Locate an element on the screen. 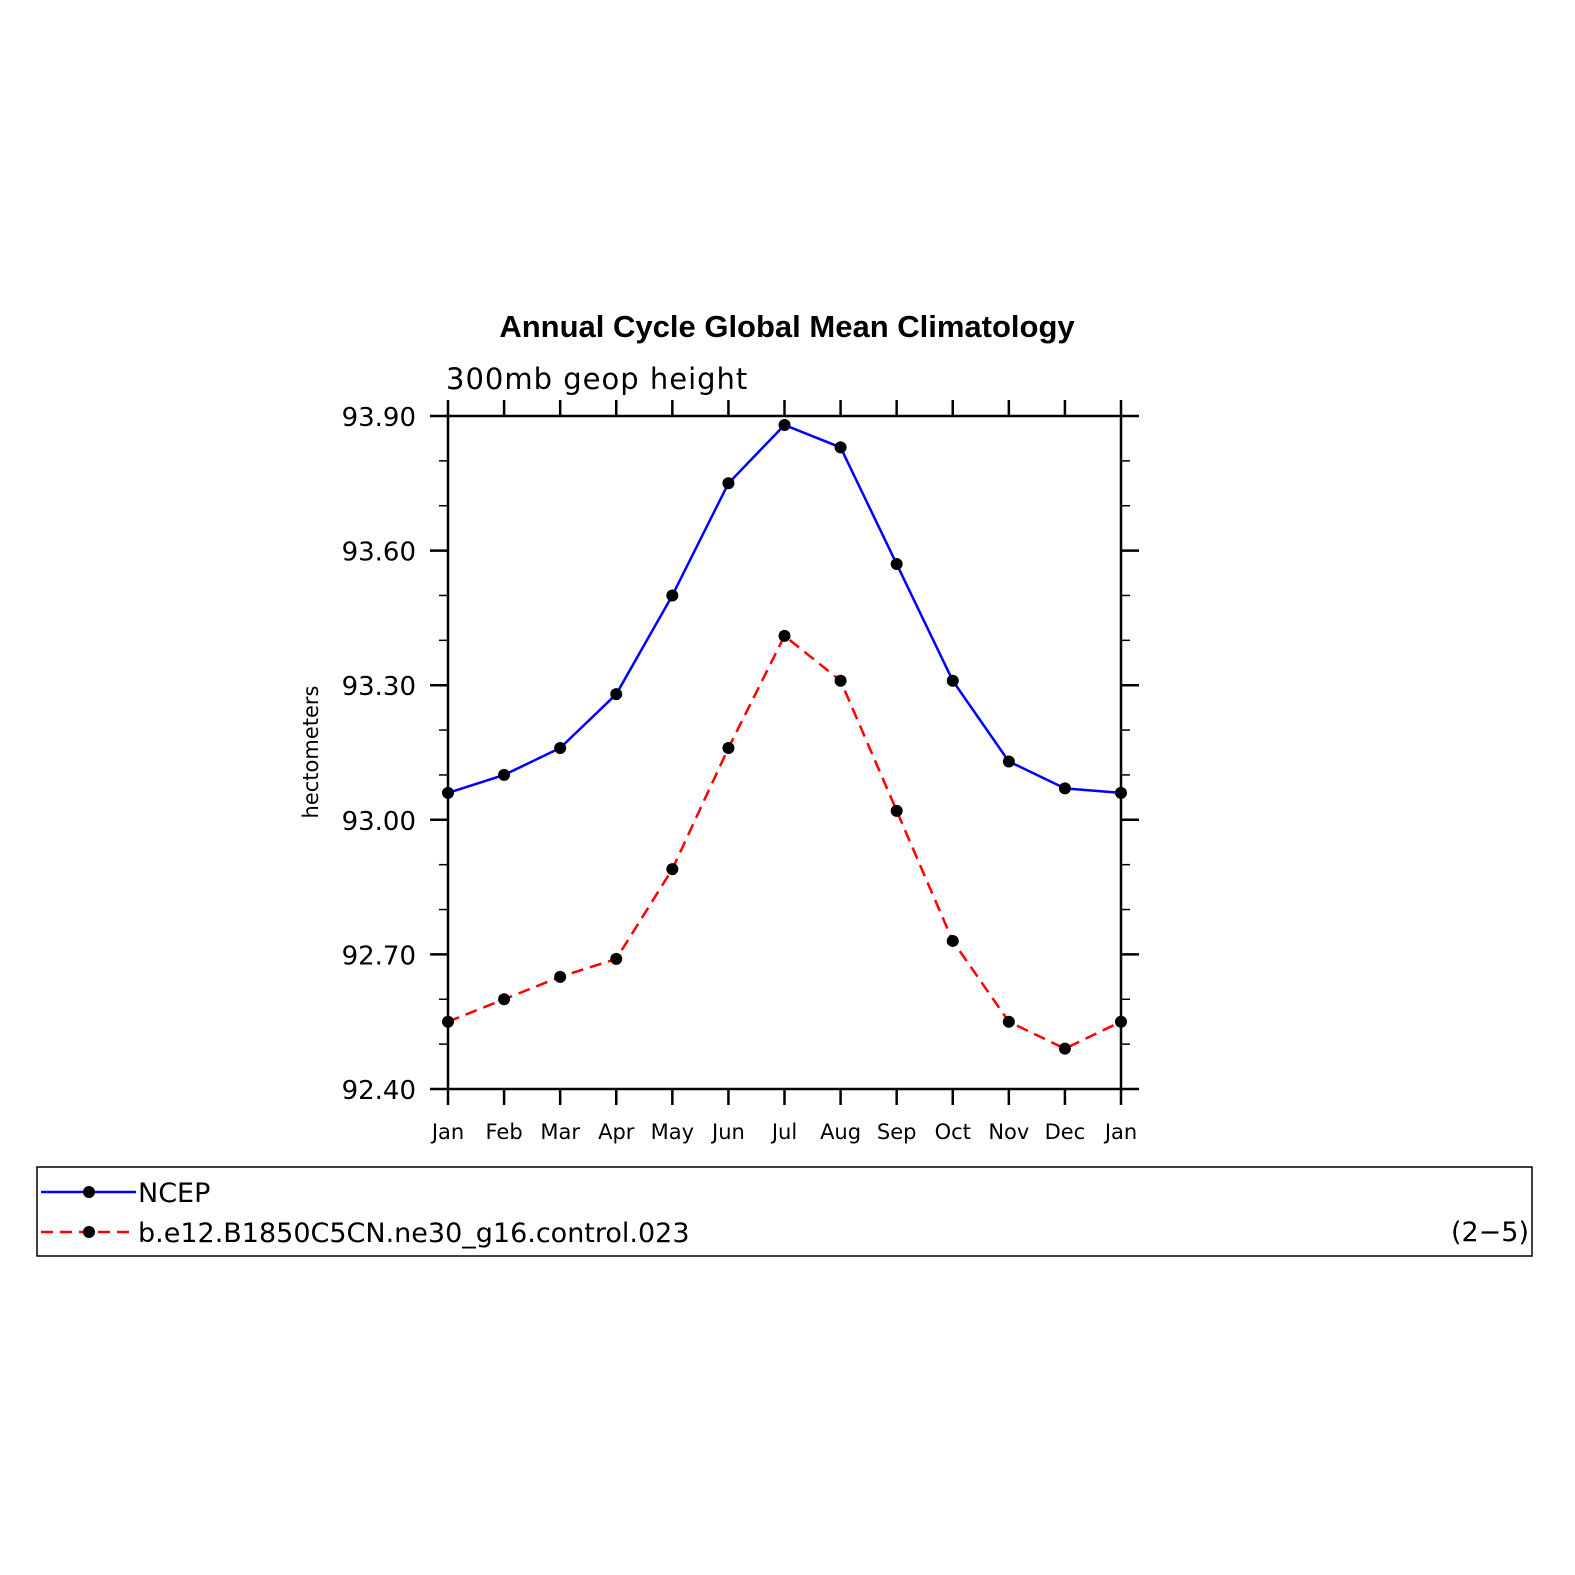  y-tick-label: 92.40 is located at coordinates (379, 1091).